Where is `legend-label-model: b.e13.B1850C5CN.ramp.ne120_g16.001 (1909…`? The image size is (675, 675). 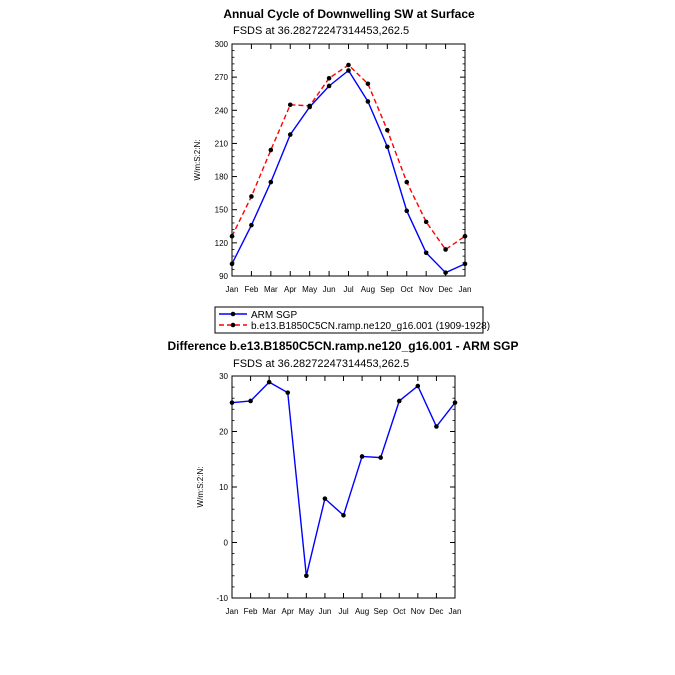
legend-label-model: b.e13.B1850C5CN.ramp.ne120_g16.001 (1909… is located at coordinates (370, 326).